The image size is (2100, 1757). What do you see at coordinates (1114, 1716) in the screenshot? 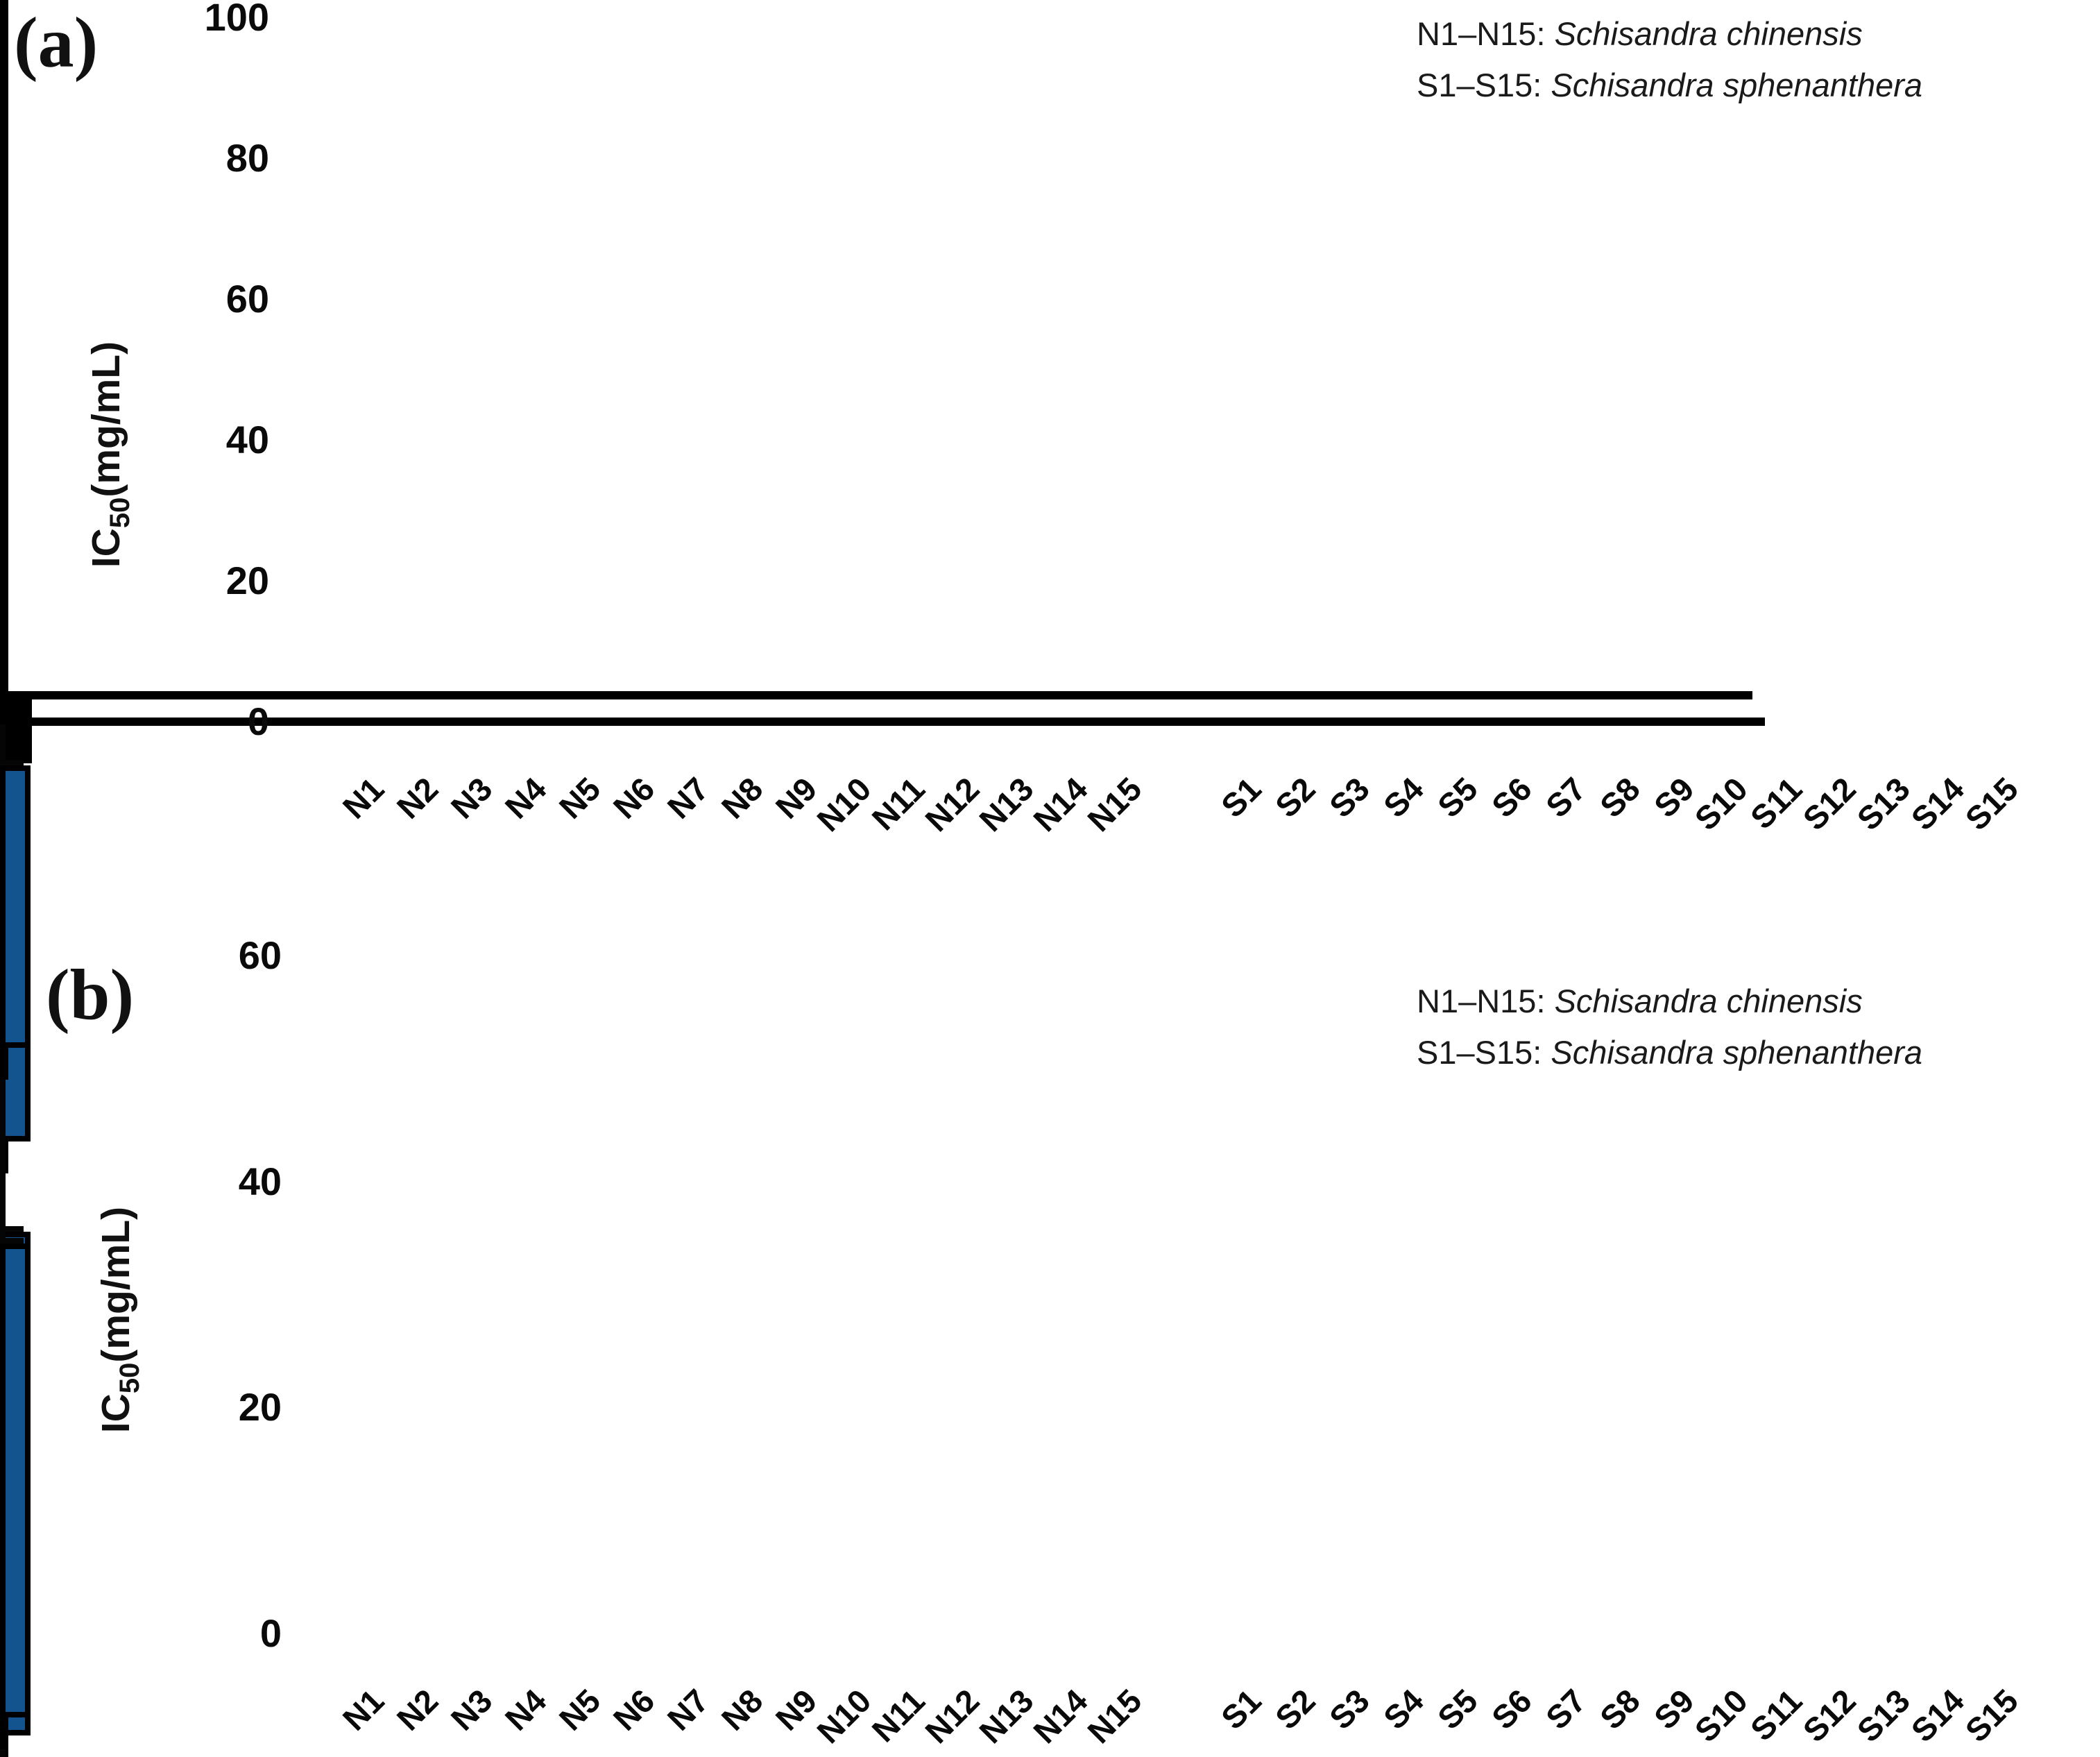
I see `x-tick-label: N15` at bounding box center [1114, 1716].